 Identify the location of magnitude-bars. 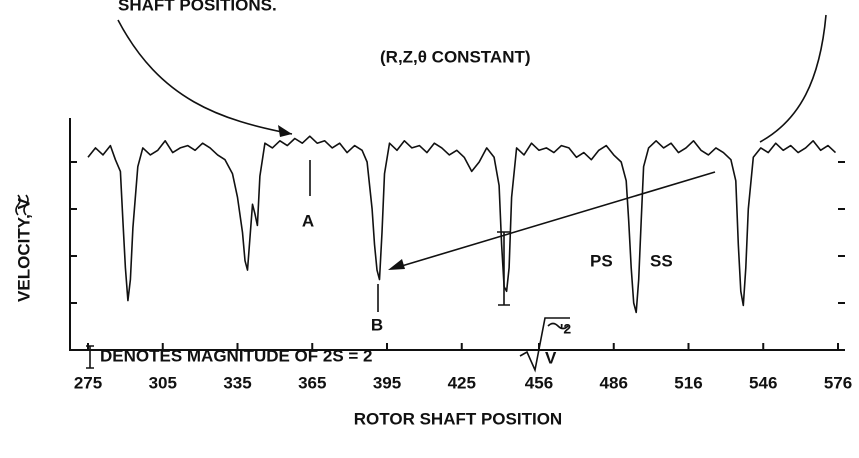
(410, 236).